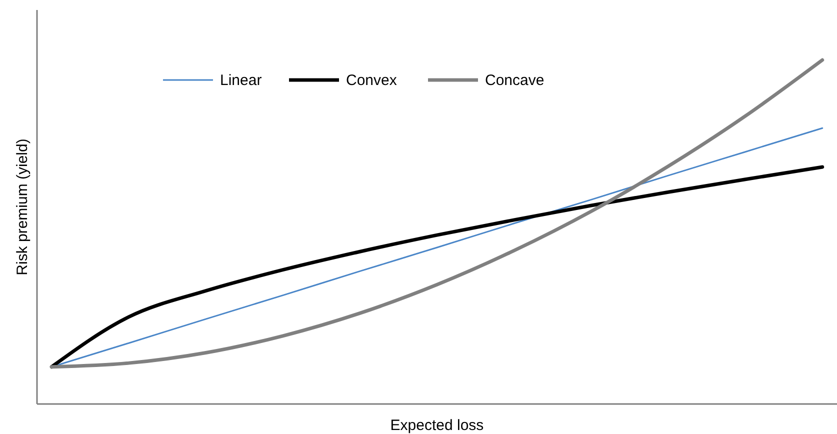 The width and height of the screenshot is (837, 434). I want to click on legend-label: Convex, so click(372, 80).